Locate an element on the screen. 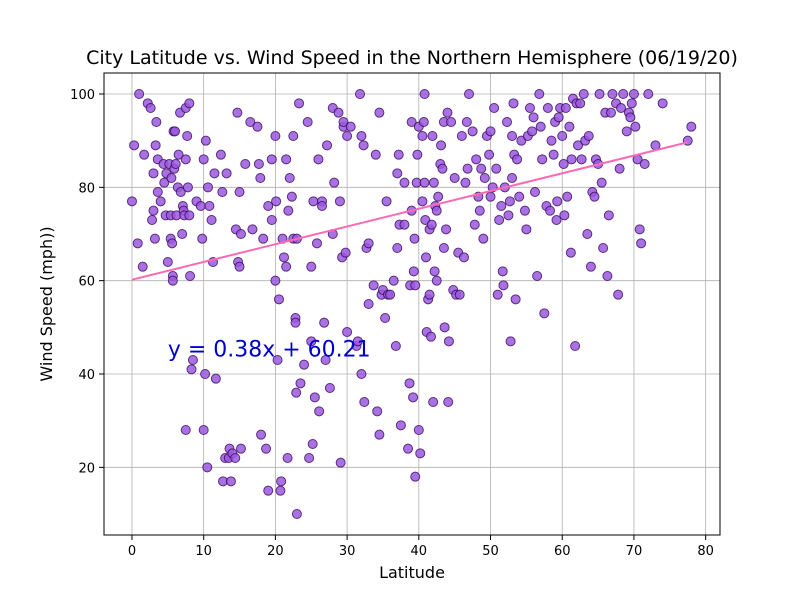 The image size is (800, 600). x-tick-label: 80 is located at coordinates (705, 551).